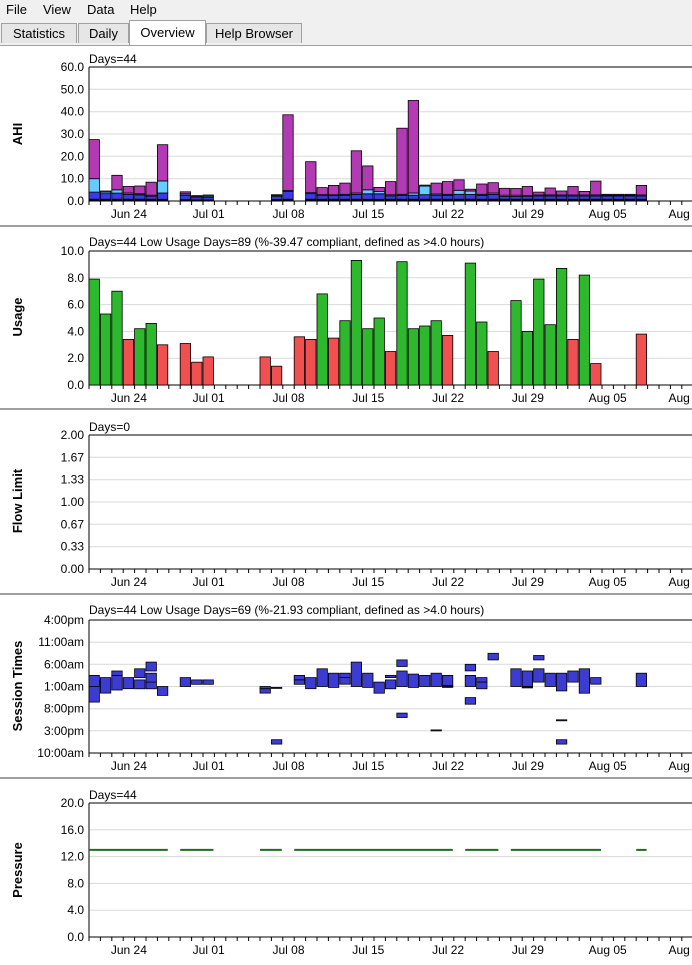  Describe the element at coordinates (17, 686) in the screenshot. I see `session-times-axis-label: Session Times` at that location.